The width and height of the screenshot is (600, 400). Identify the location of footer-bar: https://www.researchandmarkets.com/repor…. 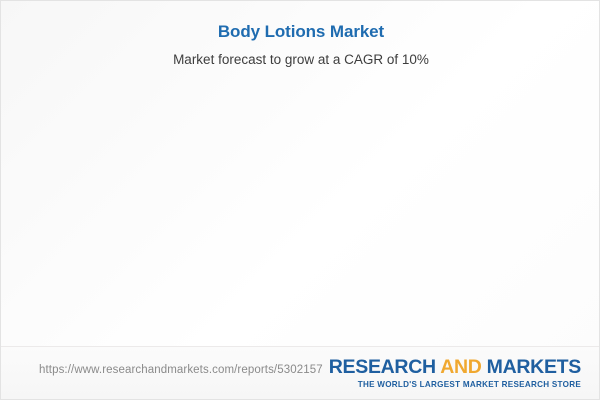
(300, 372).